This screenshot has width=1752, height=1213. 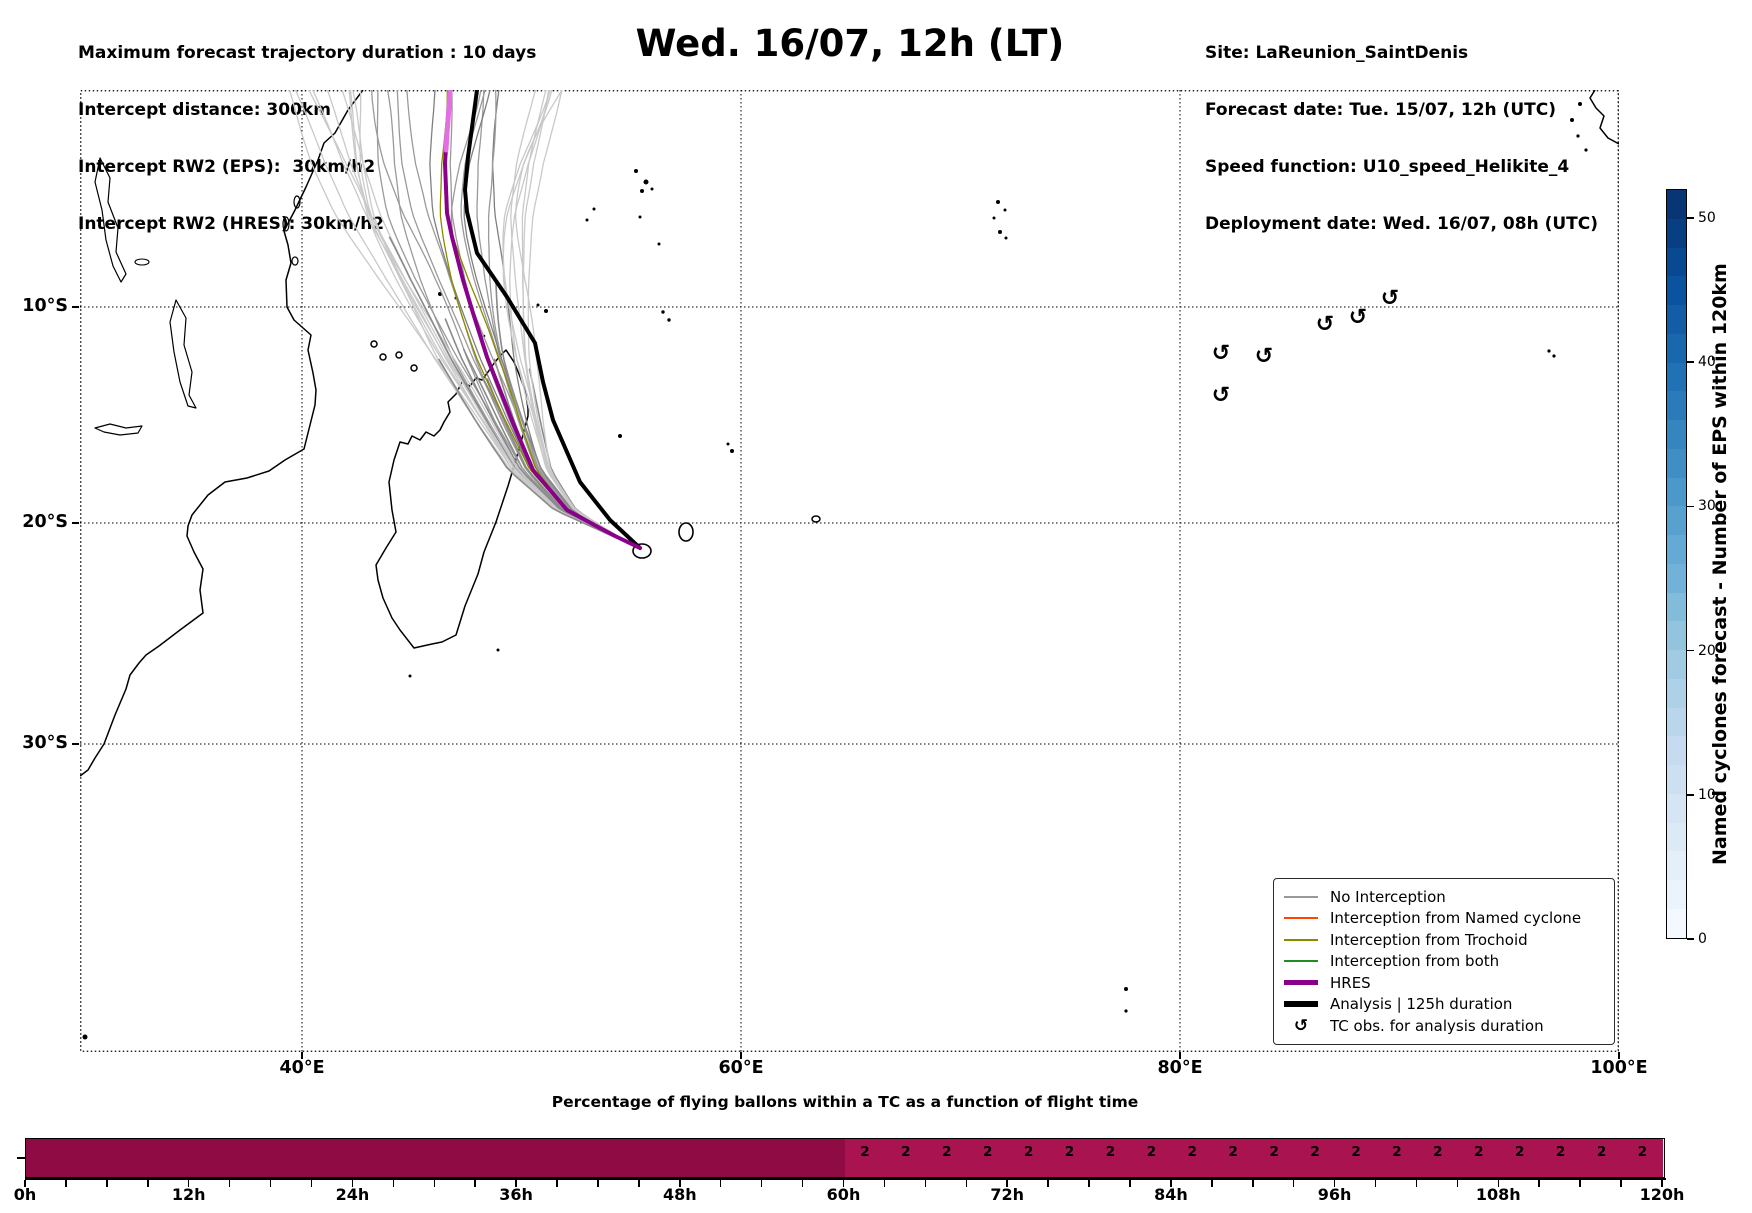 I want to click on legend-item: Interception from both, so click(x=1444, y=962).